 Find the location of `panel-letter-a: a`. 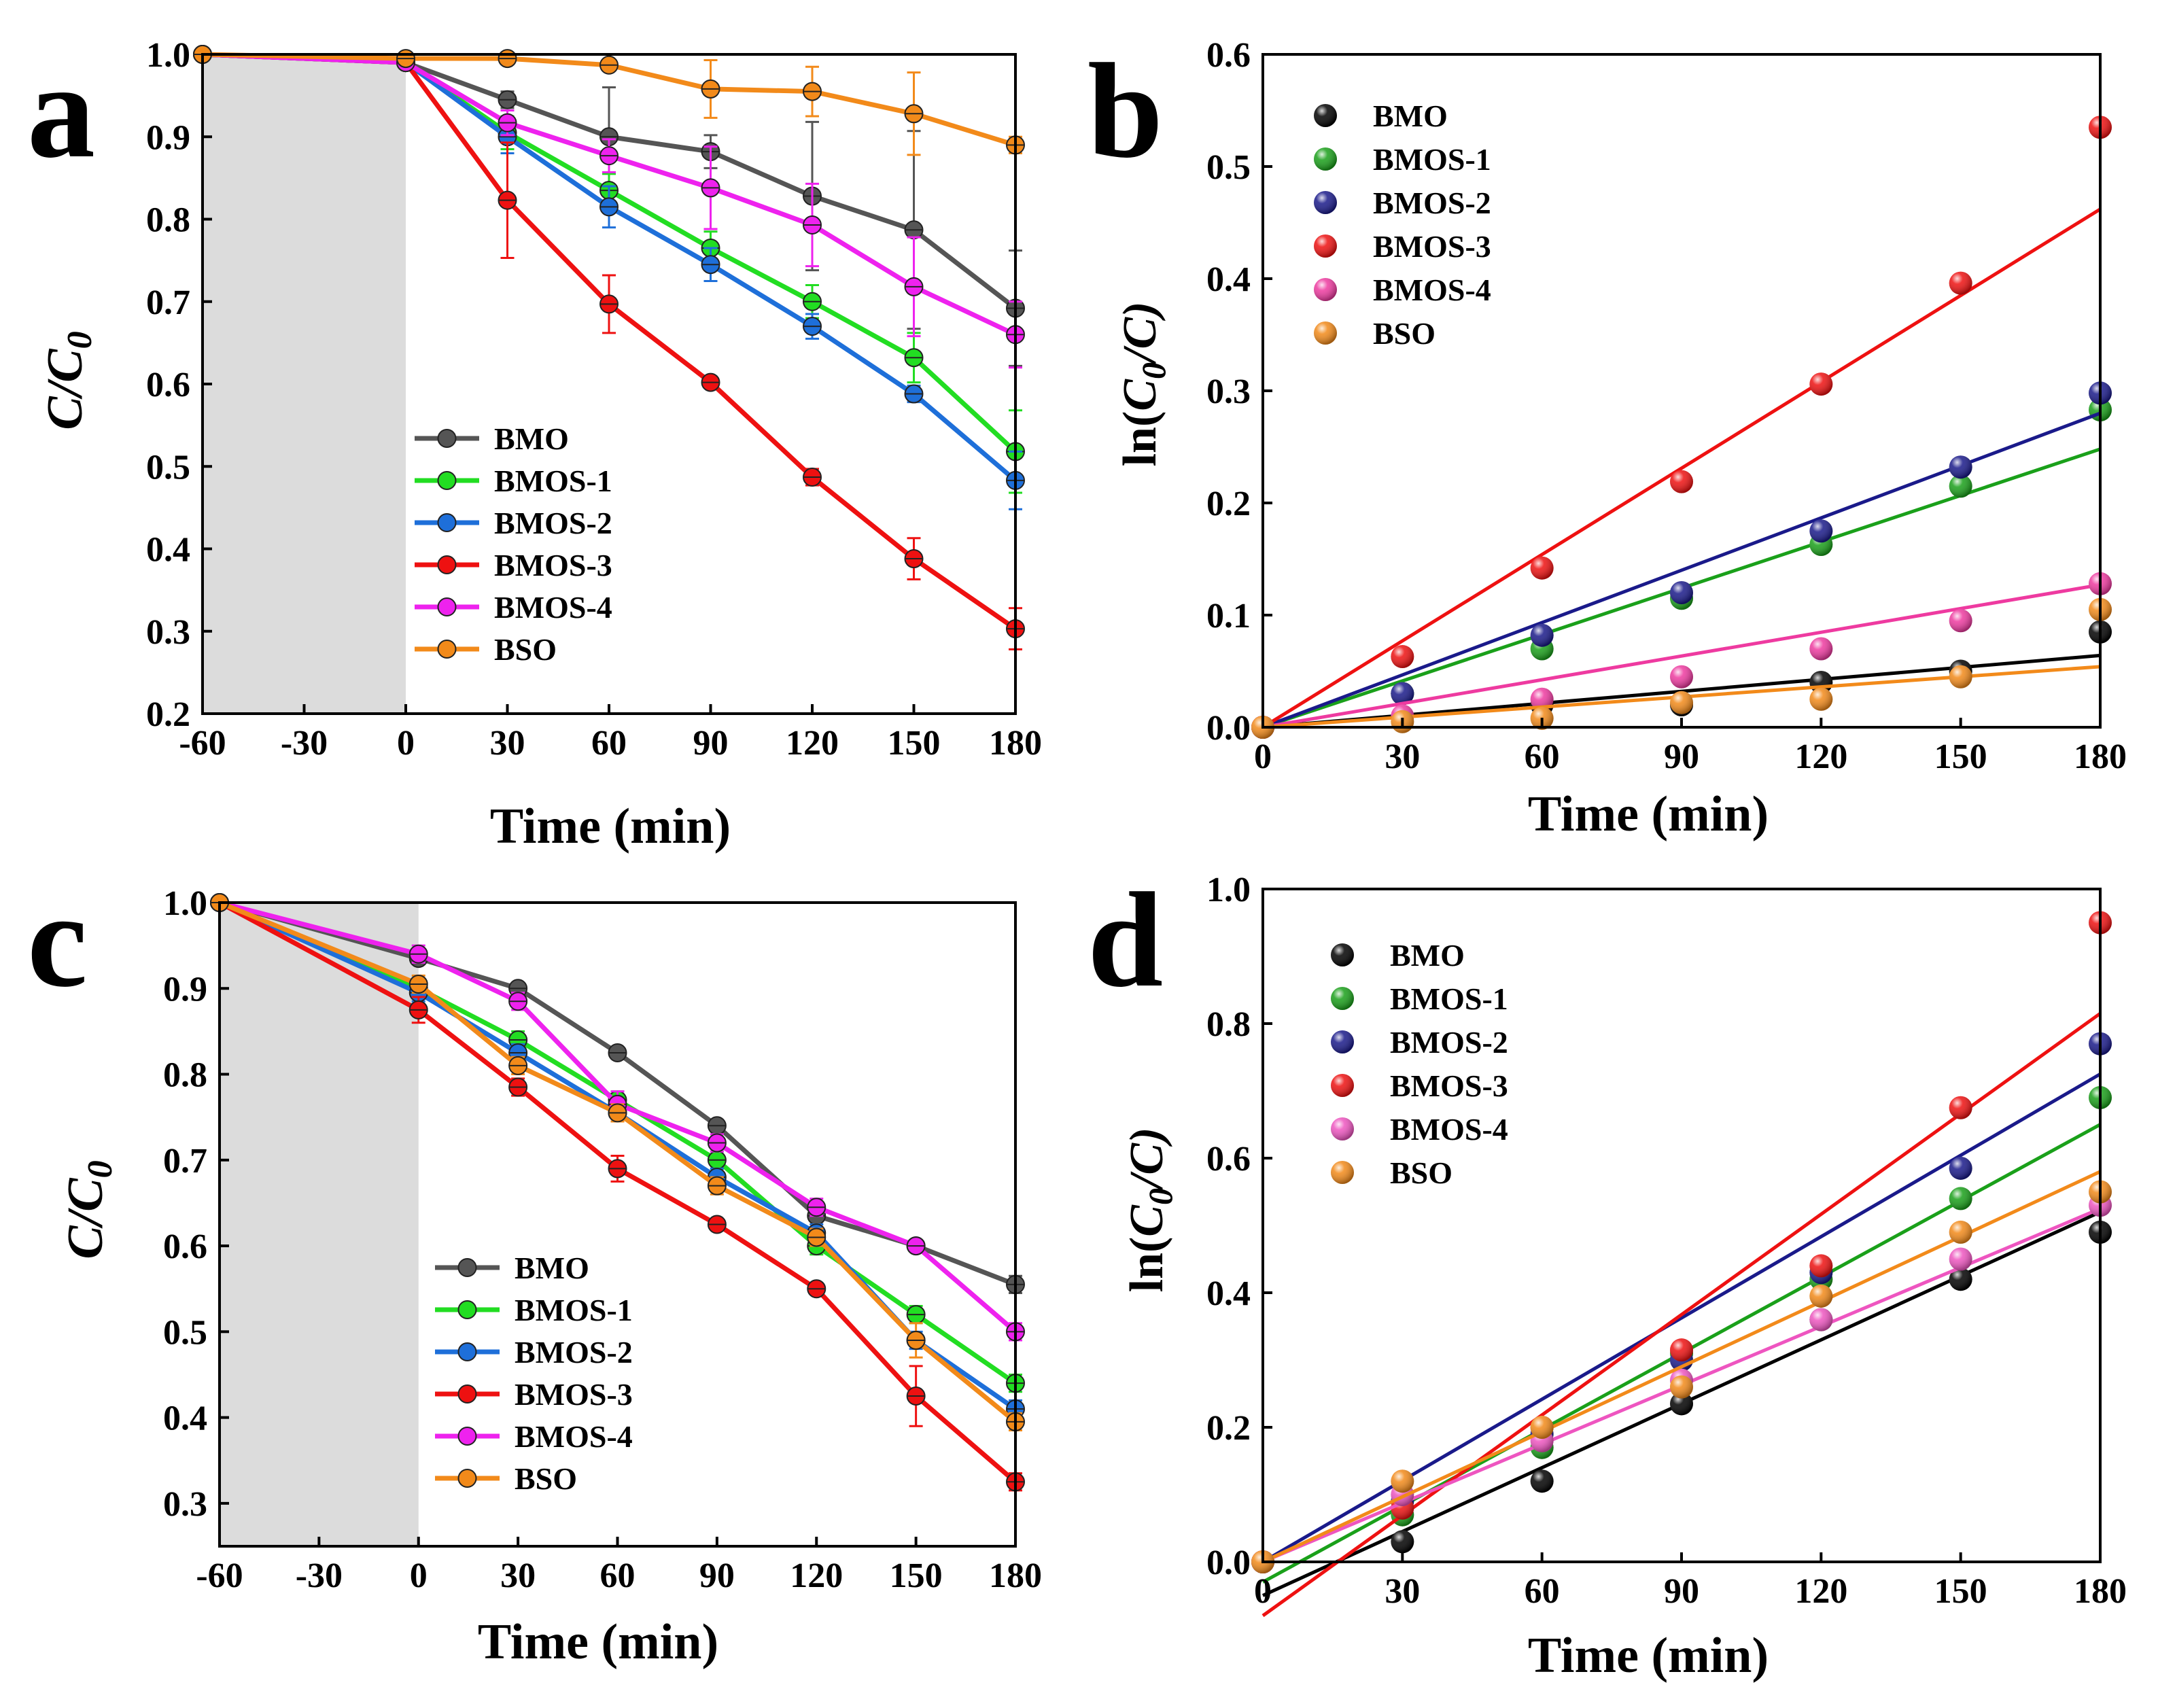

panel-letter-a: a is located at coordinates (61, 111).